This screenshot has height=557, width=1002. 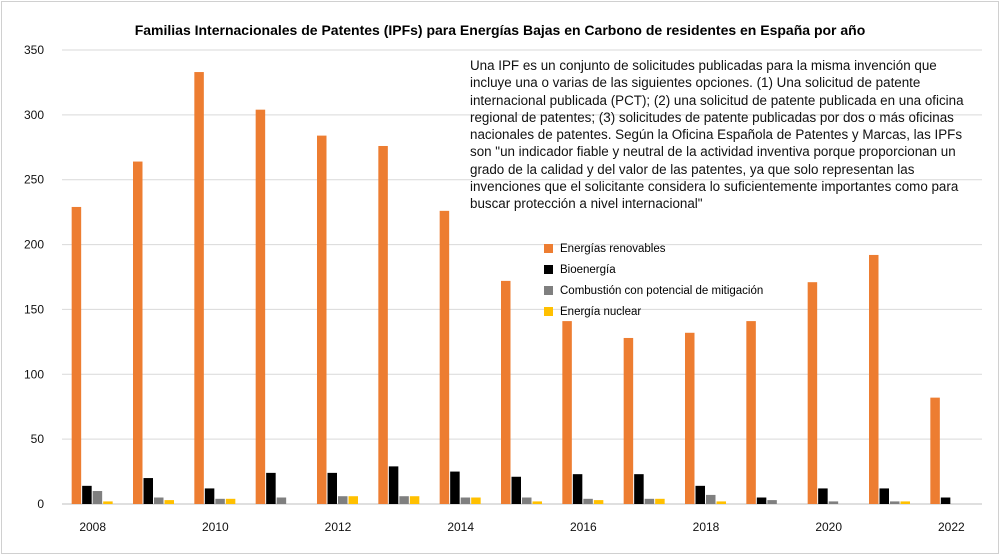 I want to click on bar-energ-as-renovables-2014, so click(x=444, y=357).